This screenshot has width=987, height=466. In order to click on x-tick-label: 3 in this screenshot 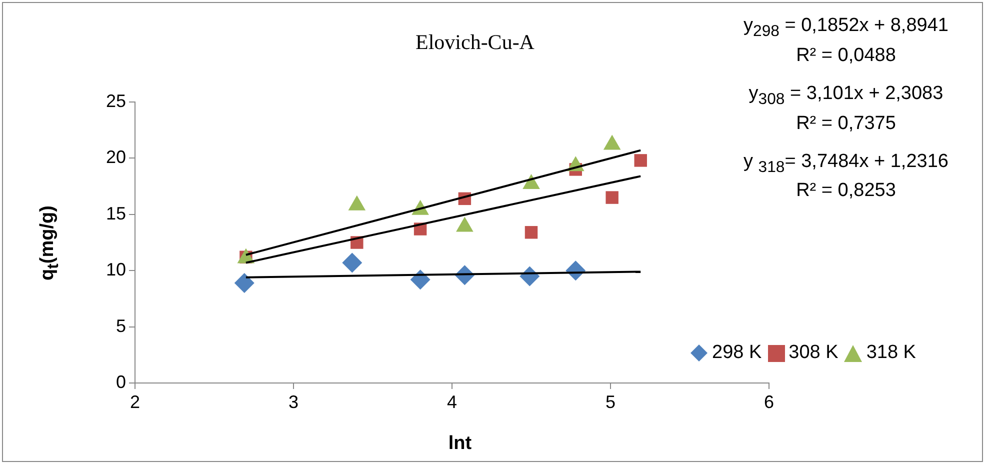, I will do `click(293, 402)`.